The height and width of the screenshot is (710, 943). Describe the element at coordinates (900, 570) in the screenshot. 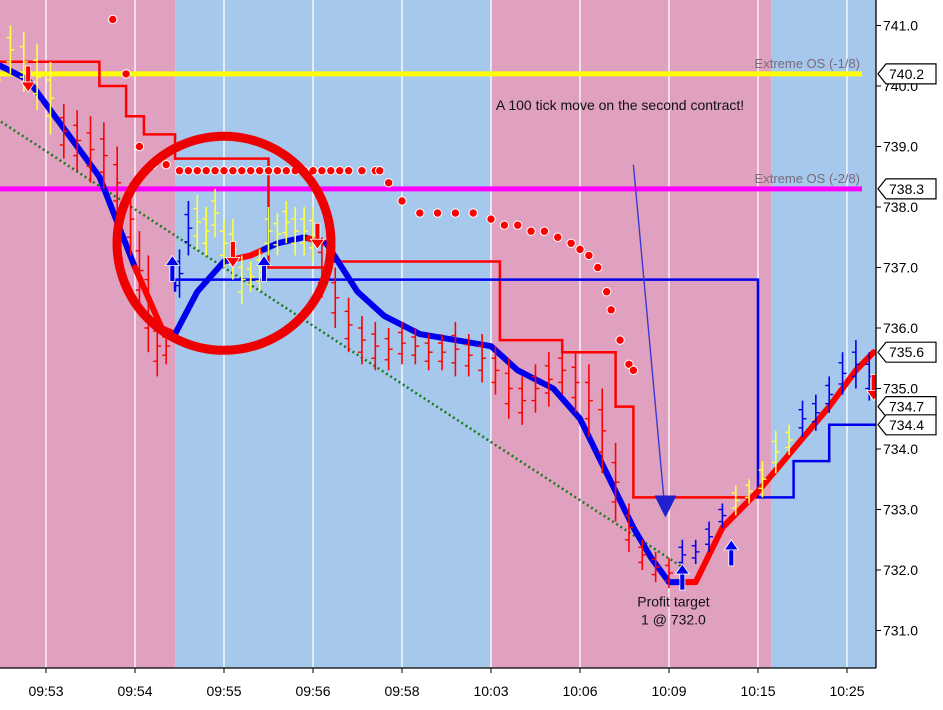

I see `y-tick-label: 732.0` at that location.